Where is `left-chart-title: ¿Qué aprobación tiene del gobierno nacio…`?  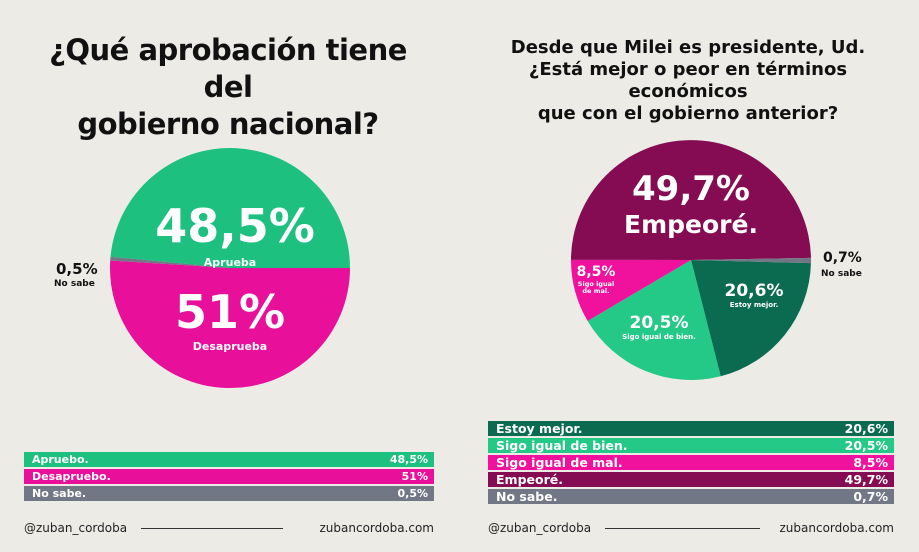 left-chart-title: ¿Qué aprobación tiene del gobierno nacio… is located at coordinates (228, 87).